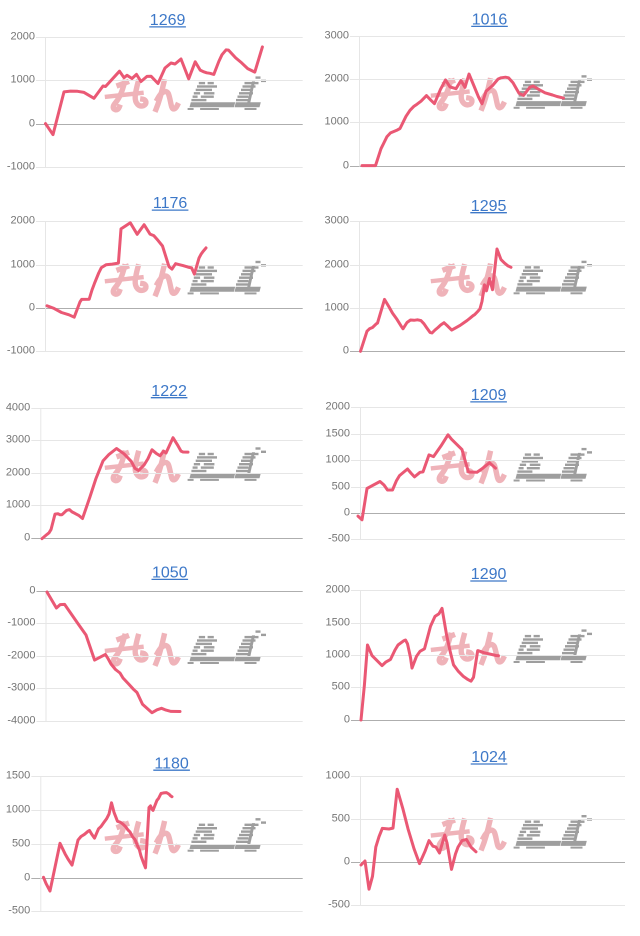 This screenshot has height=936, width=640. I want to click on svg-text: 1222, so click(169, 391).